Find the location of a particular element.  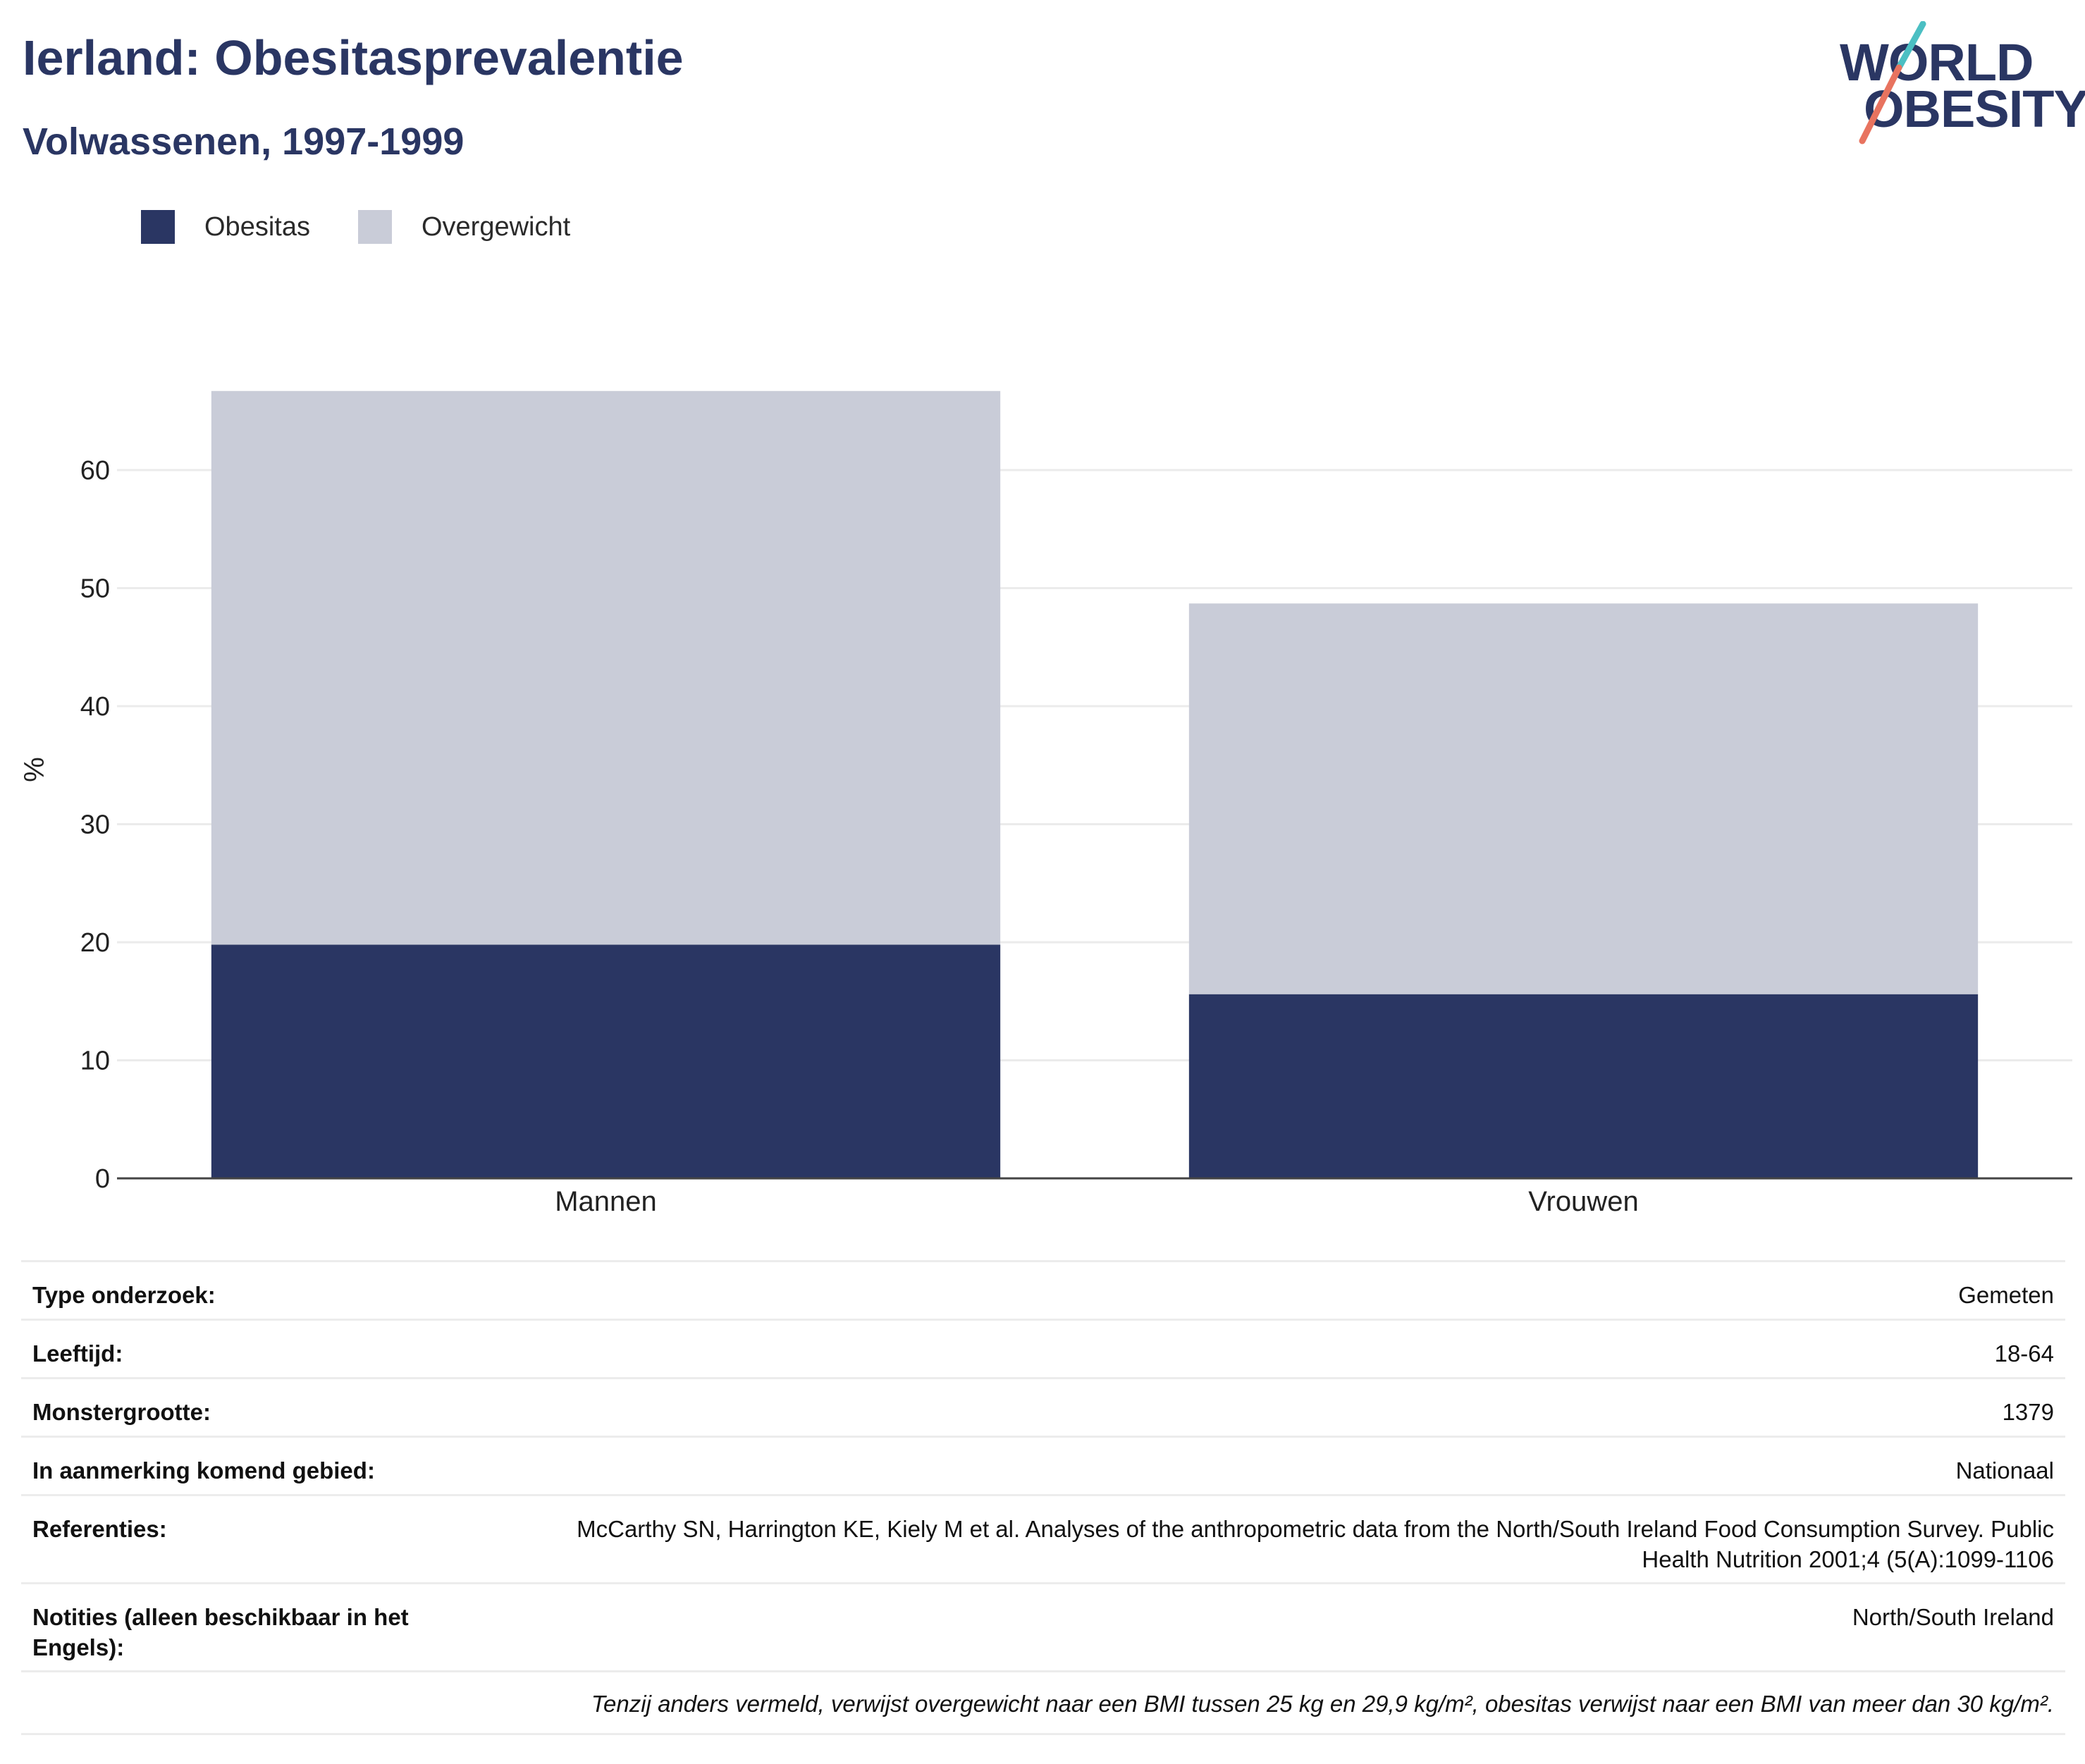

info-value: 1379 is located at coordinates (2028, 1412).